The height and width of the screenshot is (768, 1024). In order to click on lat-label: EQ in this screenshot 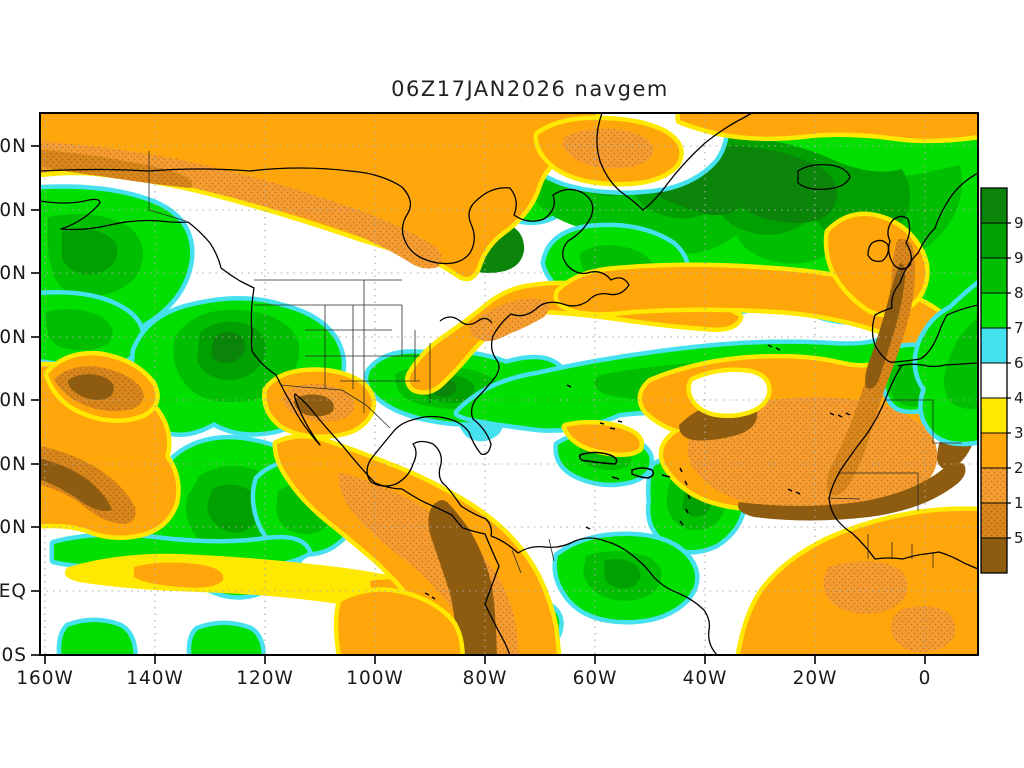, I will do `click(13, 591)`.